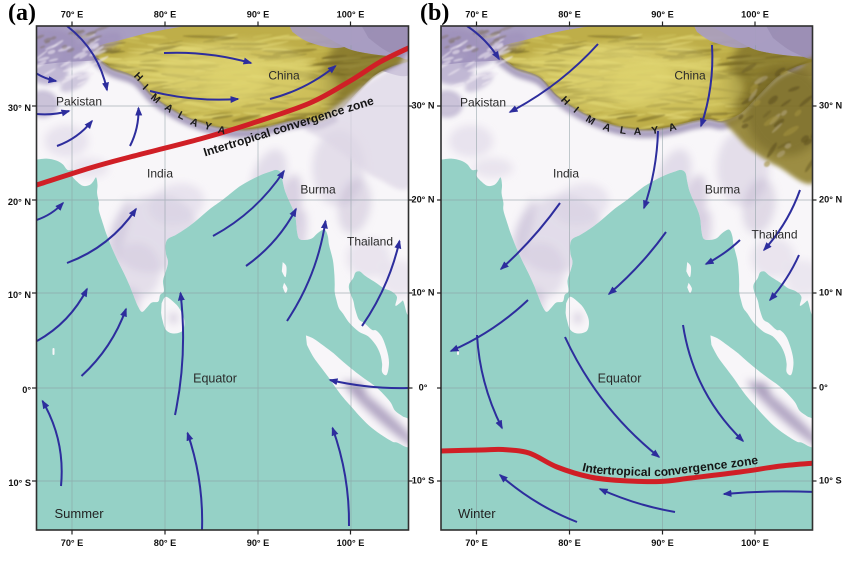 This screenshot has width=850, height=565. What do you see at coordinates (22, 13) in the screenshot?
I see `svg-text: (a)` at bounding box center [22, 13].